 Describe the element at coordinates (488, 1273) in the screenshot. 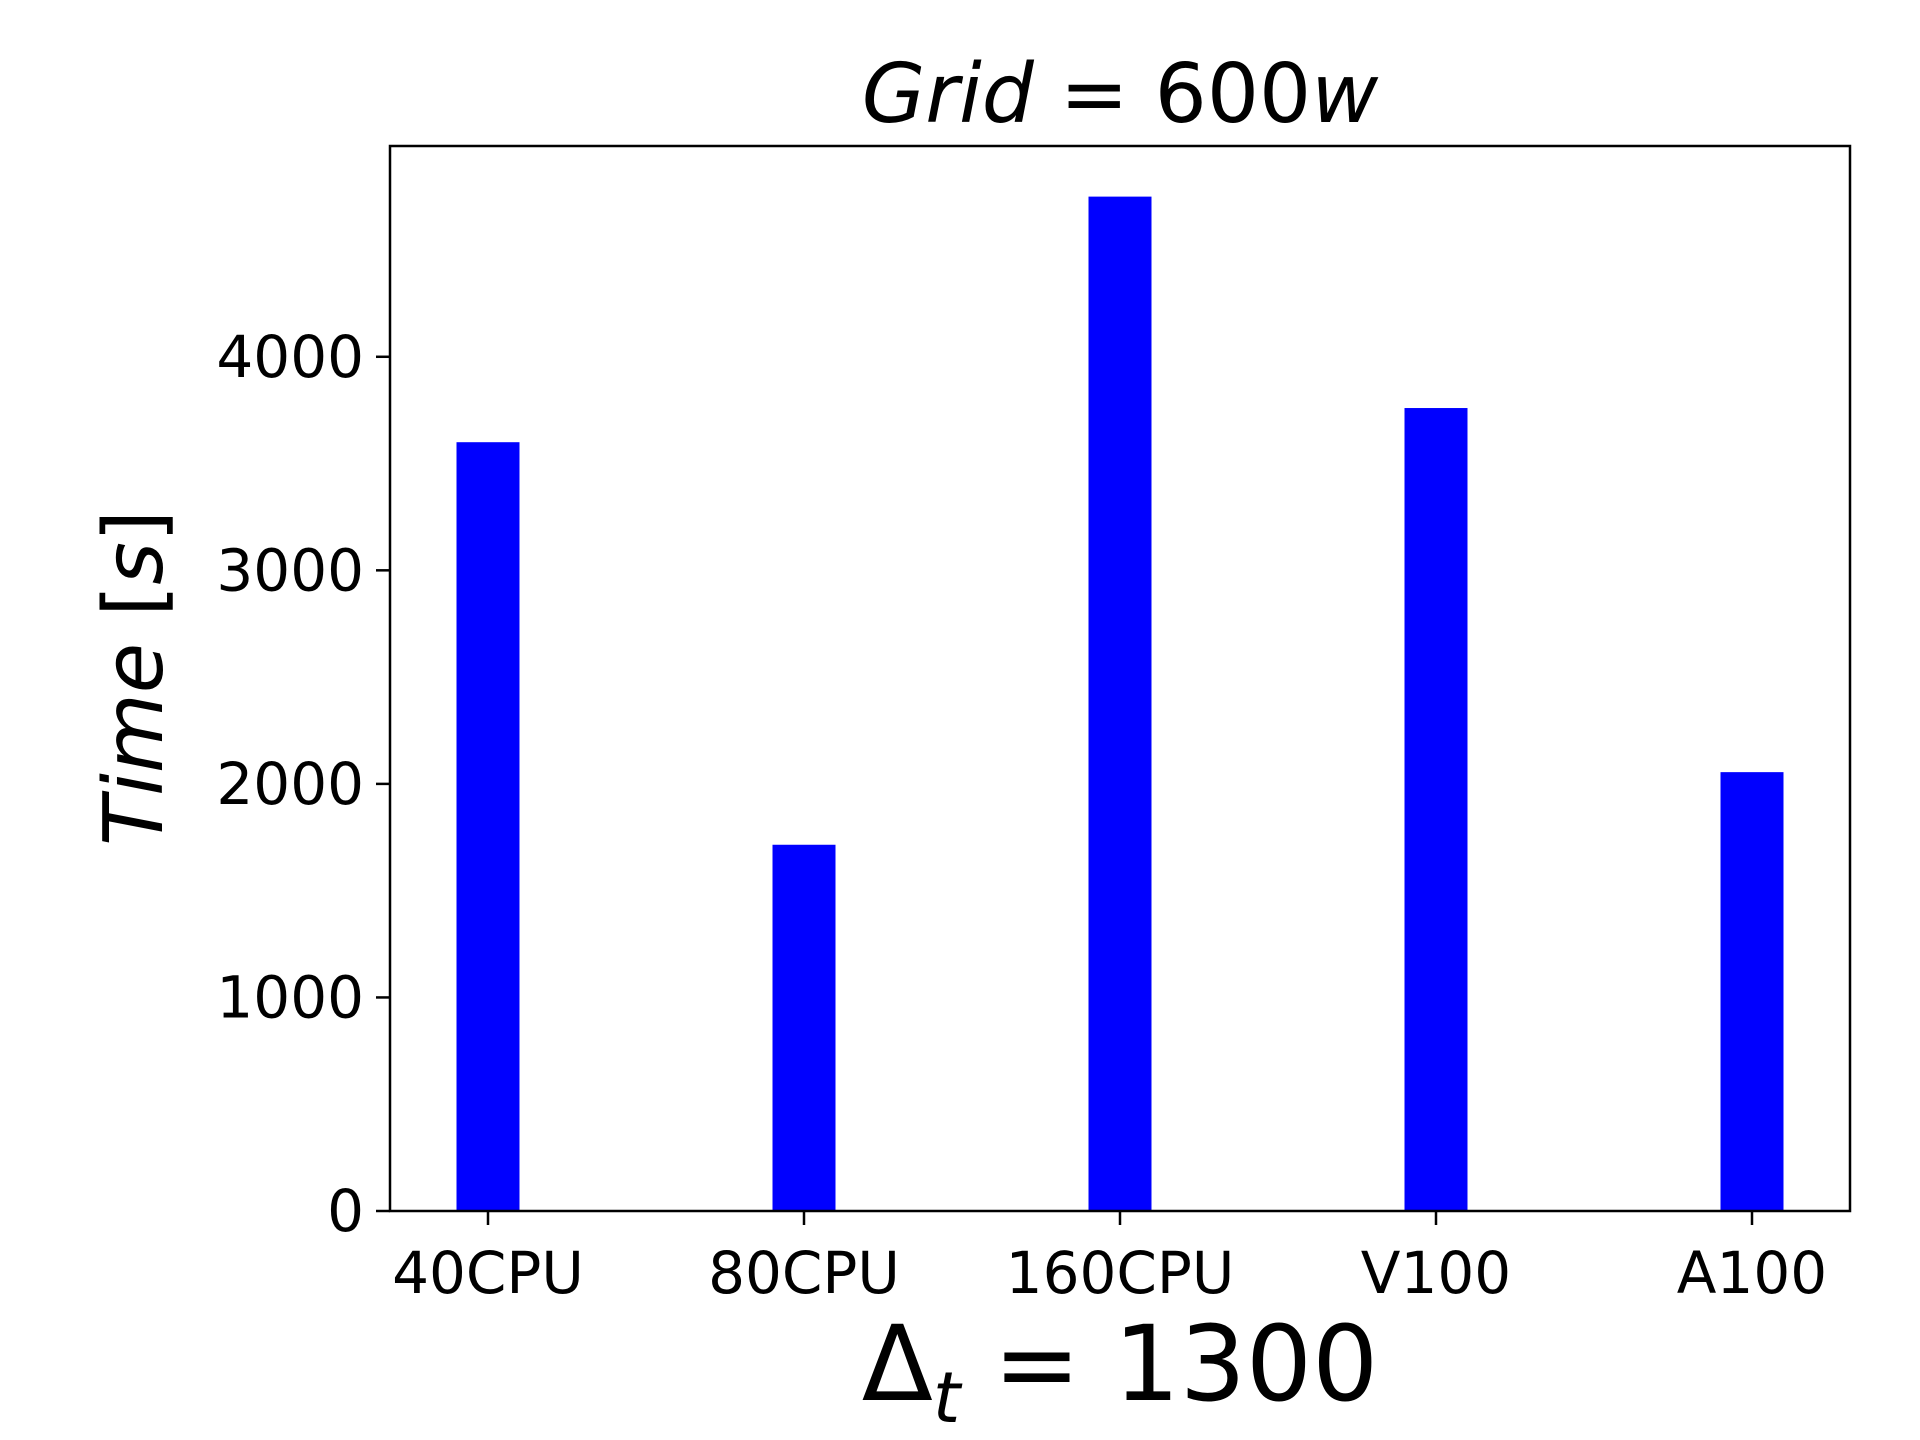

I see `x-tick-label-40cpu: 40CPU` at that location.